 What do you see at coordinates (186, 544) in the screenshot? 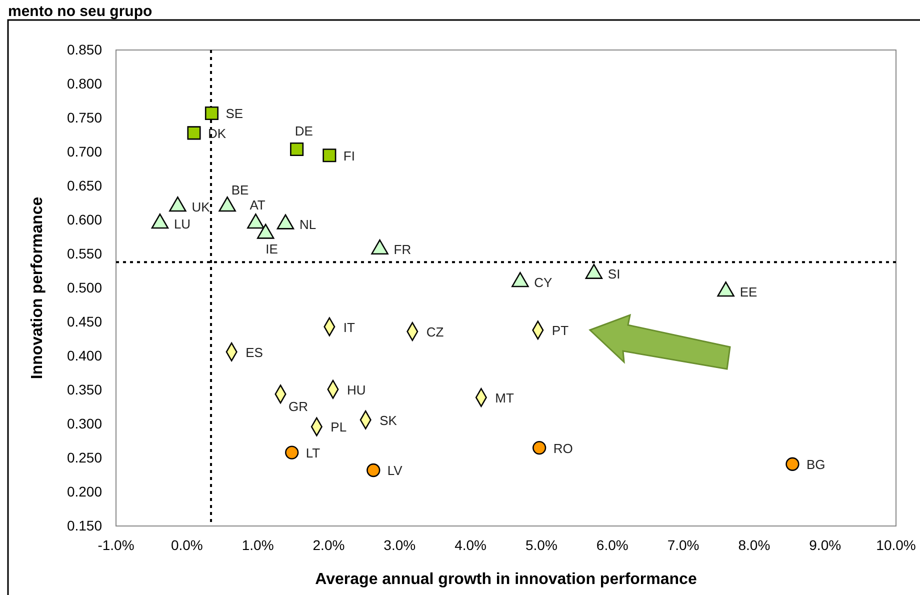
I see `x-tick-label: 0.0%` at bounding box center [186, 544].